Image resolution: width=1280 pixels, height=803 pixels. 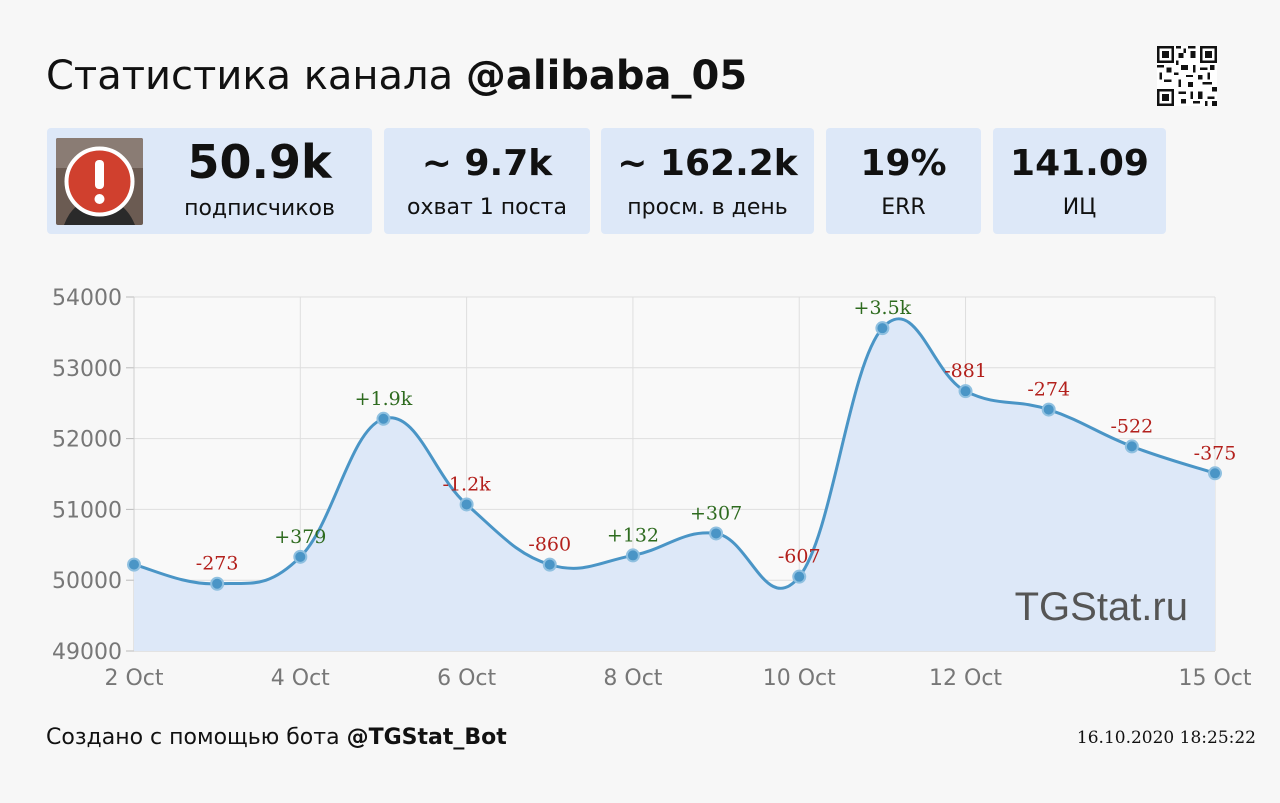 I want to click on y-tick-label: 51000, so click(x=87, y=510).